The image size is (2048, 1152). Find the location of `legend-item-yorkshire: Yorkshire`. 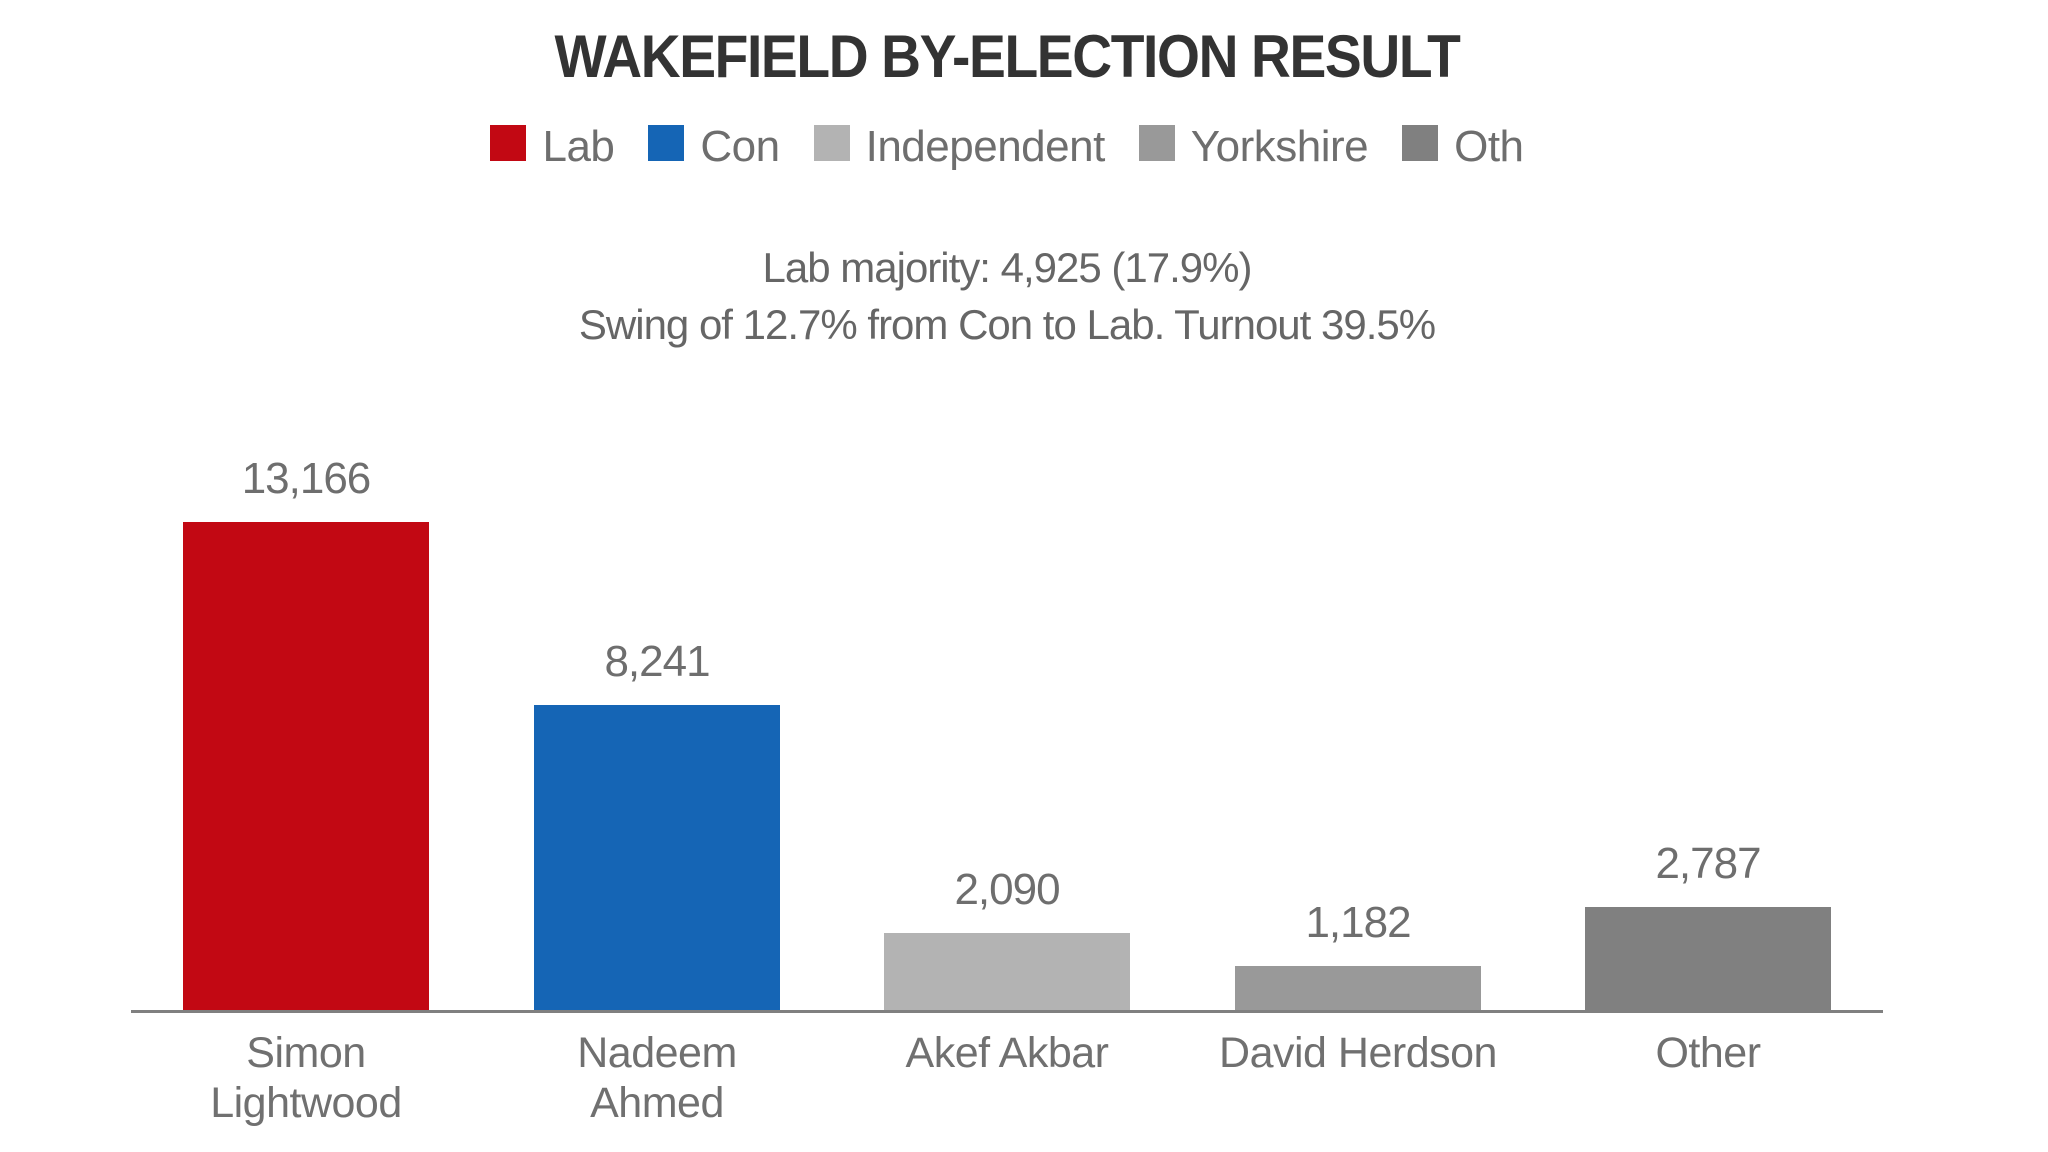

legend-item-yorkshire: Yorkshire is located at coordinates (1253, 147).